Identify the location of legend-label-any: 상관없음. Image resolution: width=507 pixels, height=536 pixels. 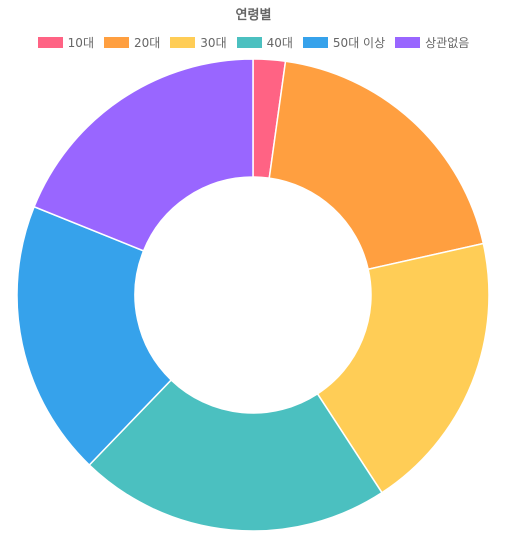
(447, 43).